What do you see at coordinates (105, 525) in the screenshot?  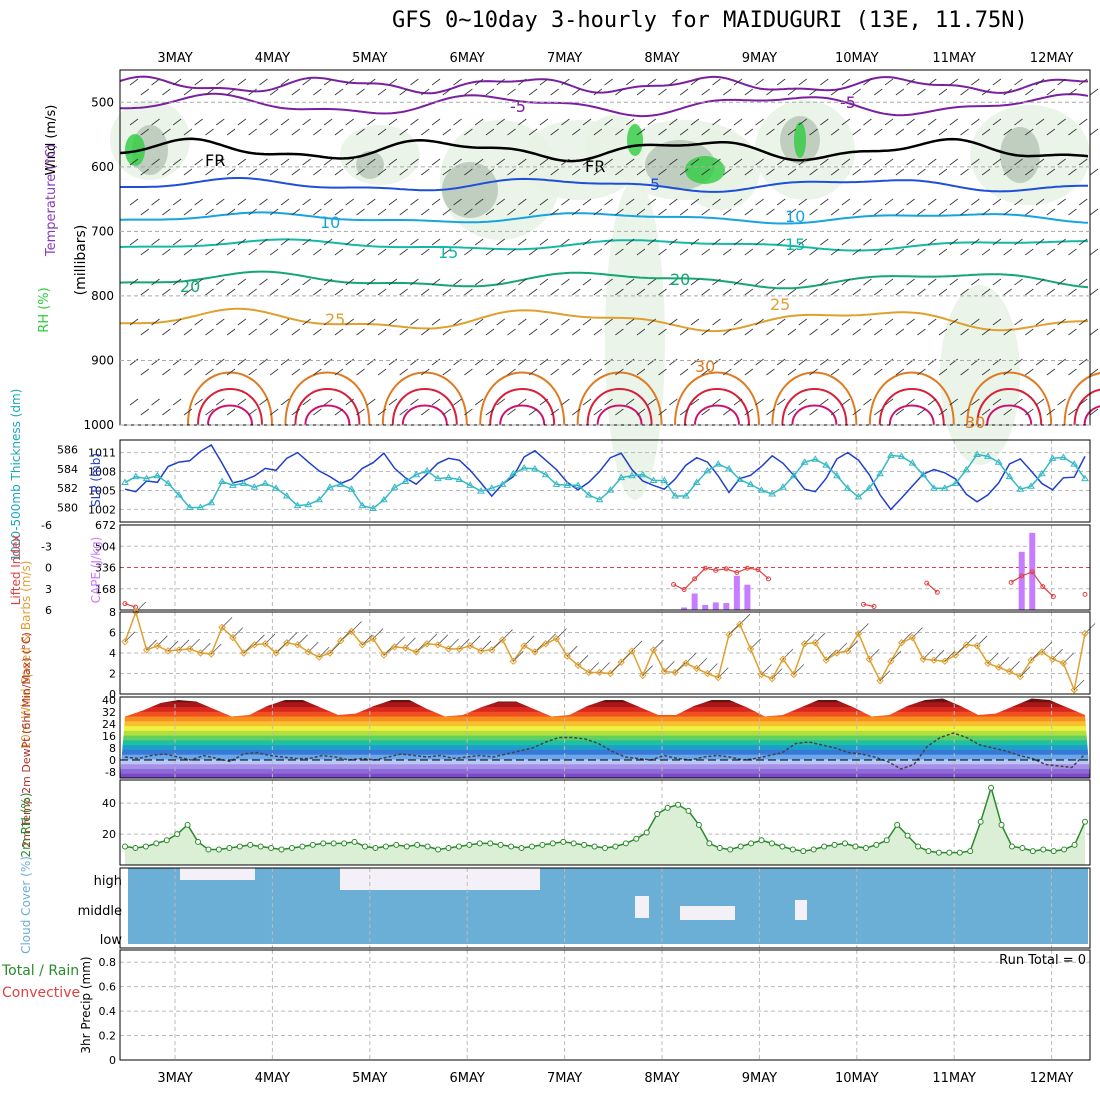 I see `cape-tick-label: 672` at bounding box center [105, 525].